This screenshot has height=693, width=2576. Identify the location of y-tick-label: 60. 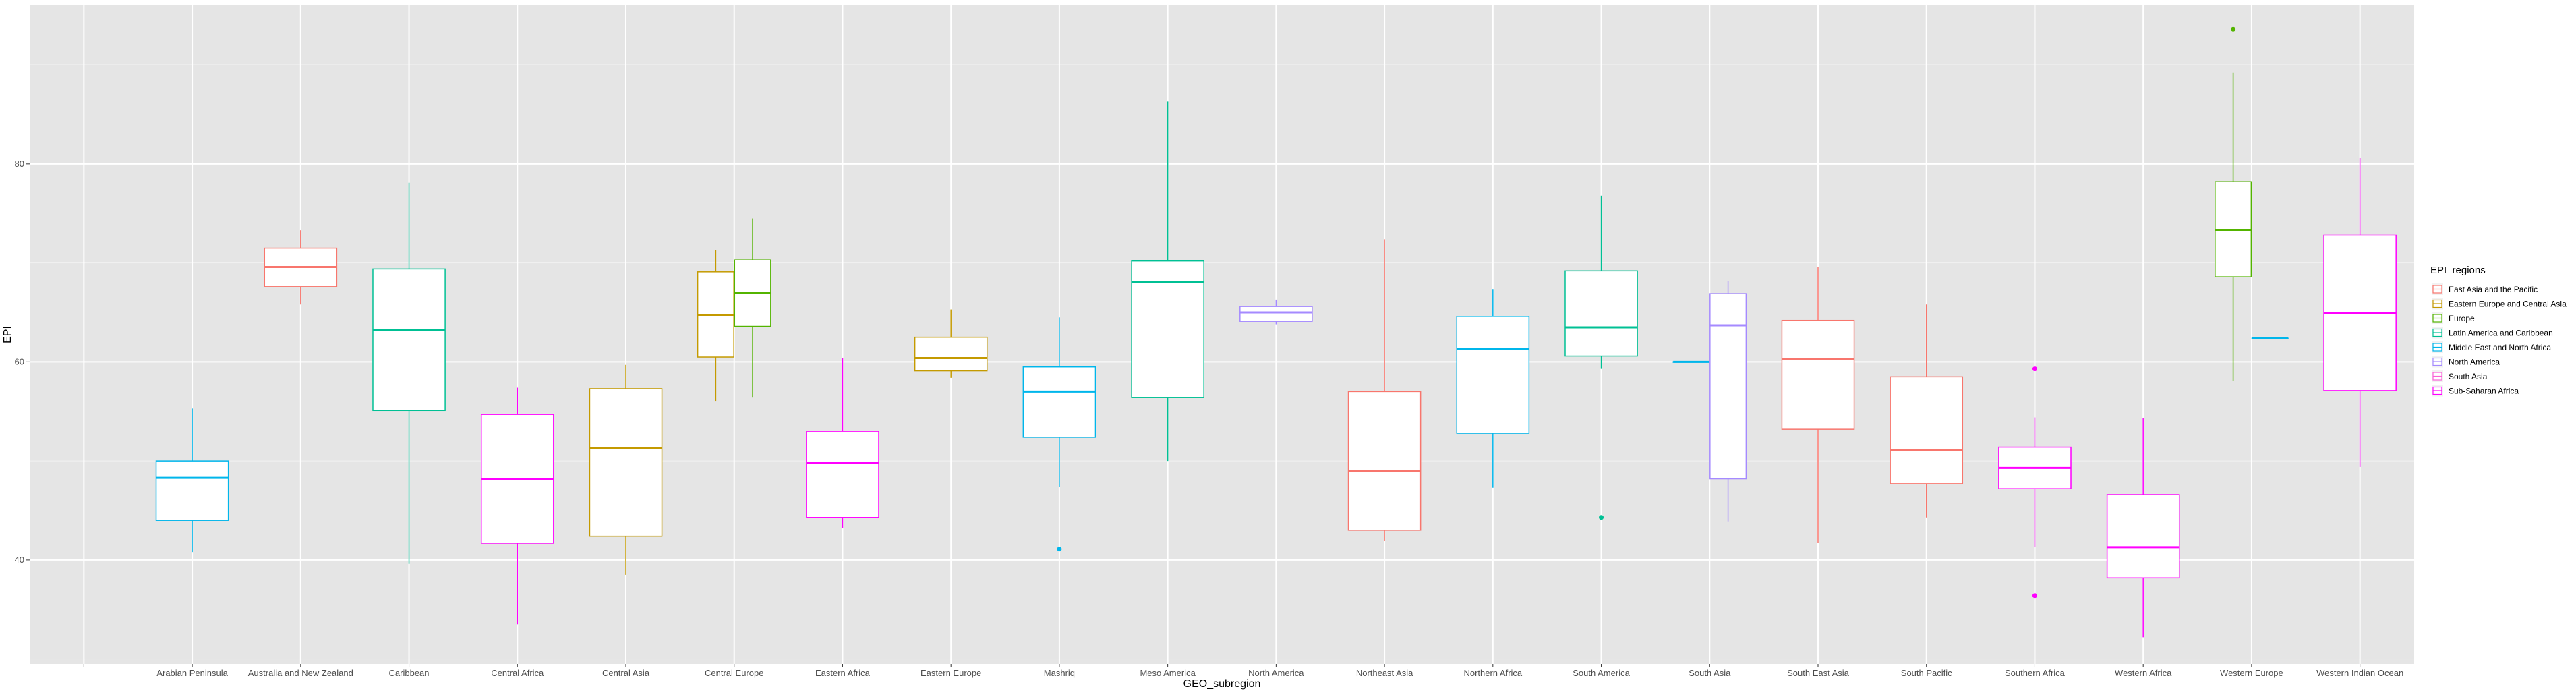
(19, 361).